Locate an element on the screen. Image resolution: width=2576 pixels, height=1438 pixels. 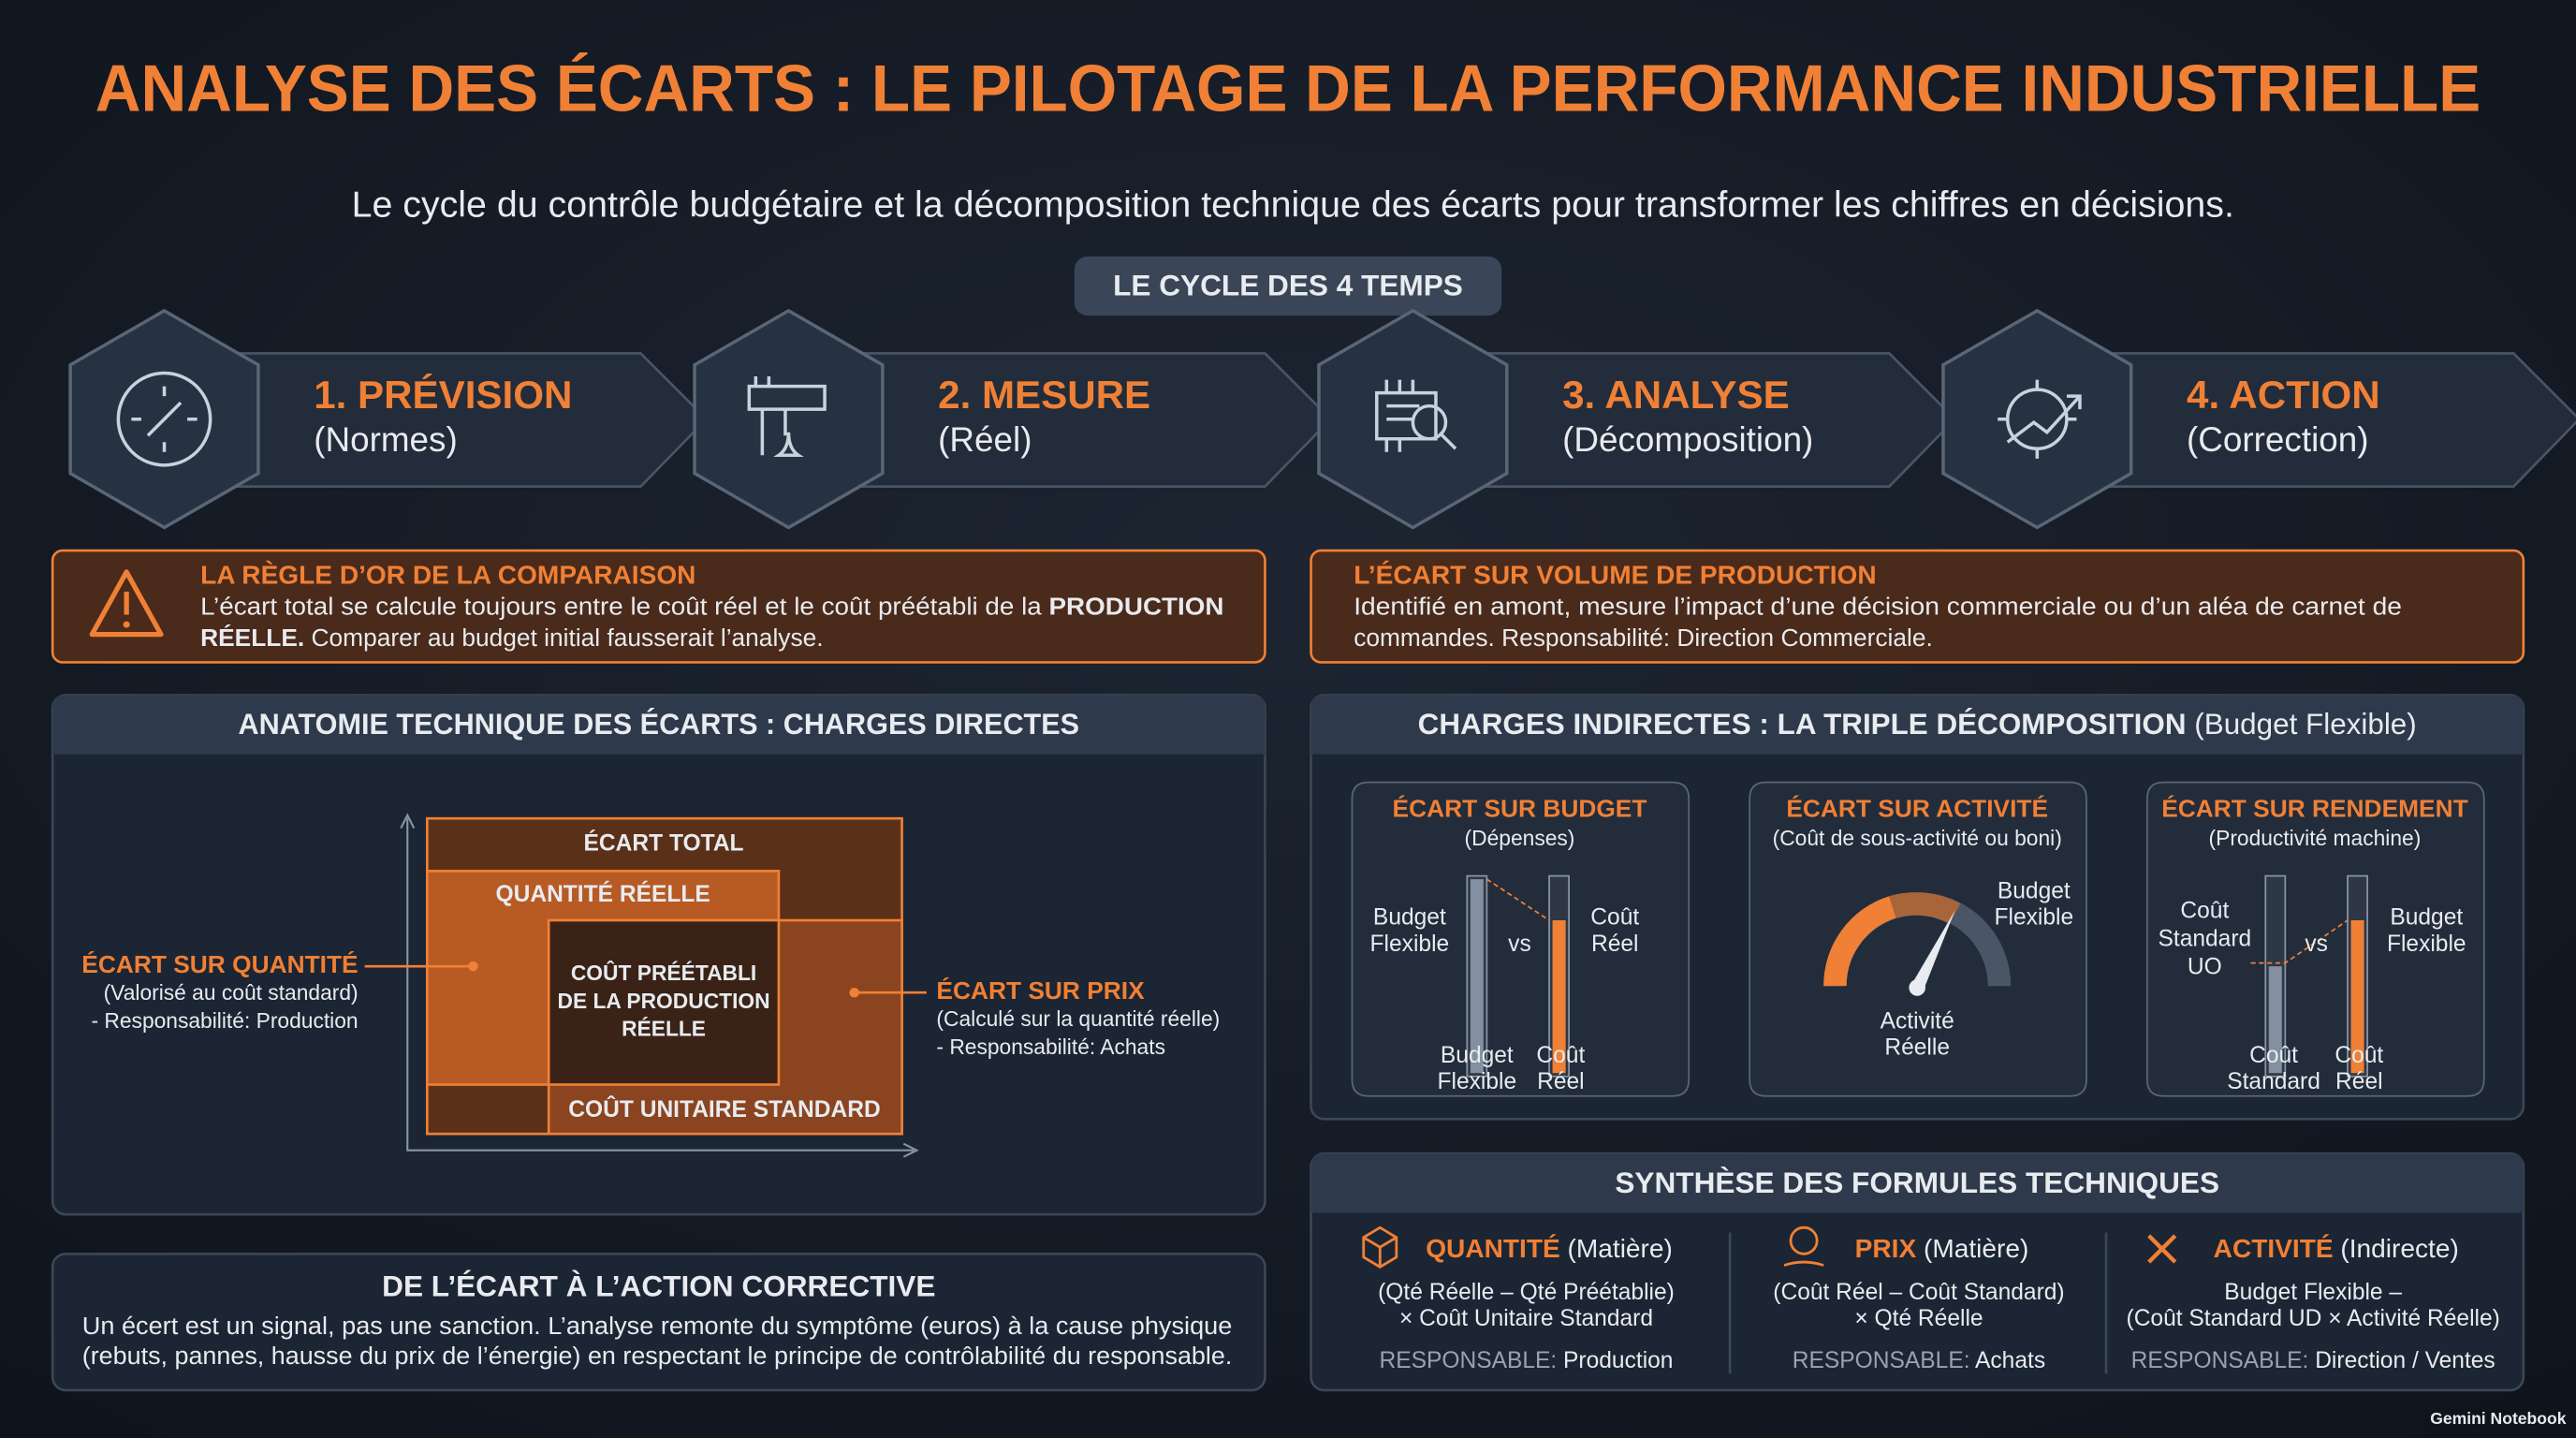
box-label: RÉELLE is located at coordinates (664, 1029).